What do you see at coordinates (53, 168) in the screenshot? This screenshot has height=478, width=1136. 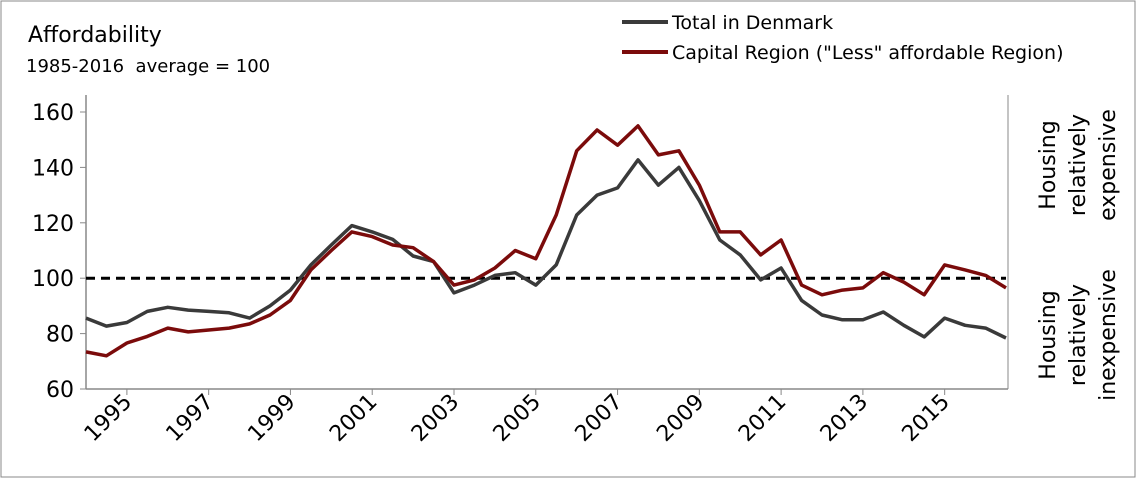 I see `y-tick-label: 140` at bounding box center [53, 168].